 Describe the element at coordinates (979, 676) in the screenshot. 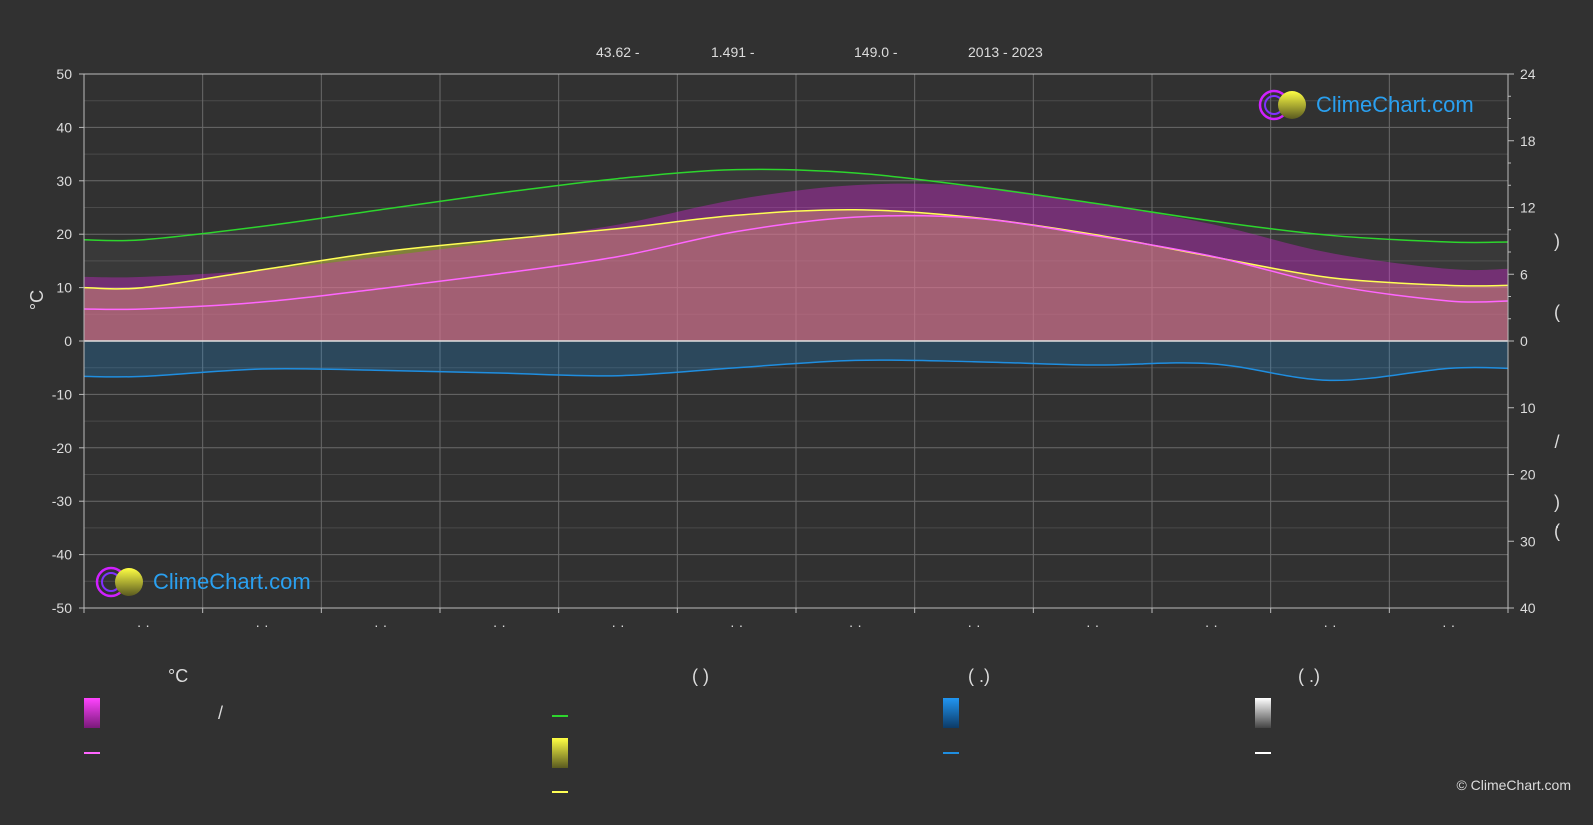

I see `legend-rain-header: ( .)` at that location.